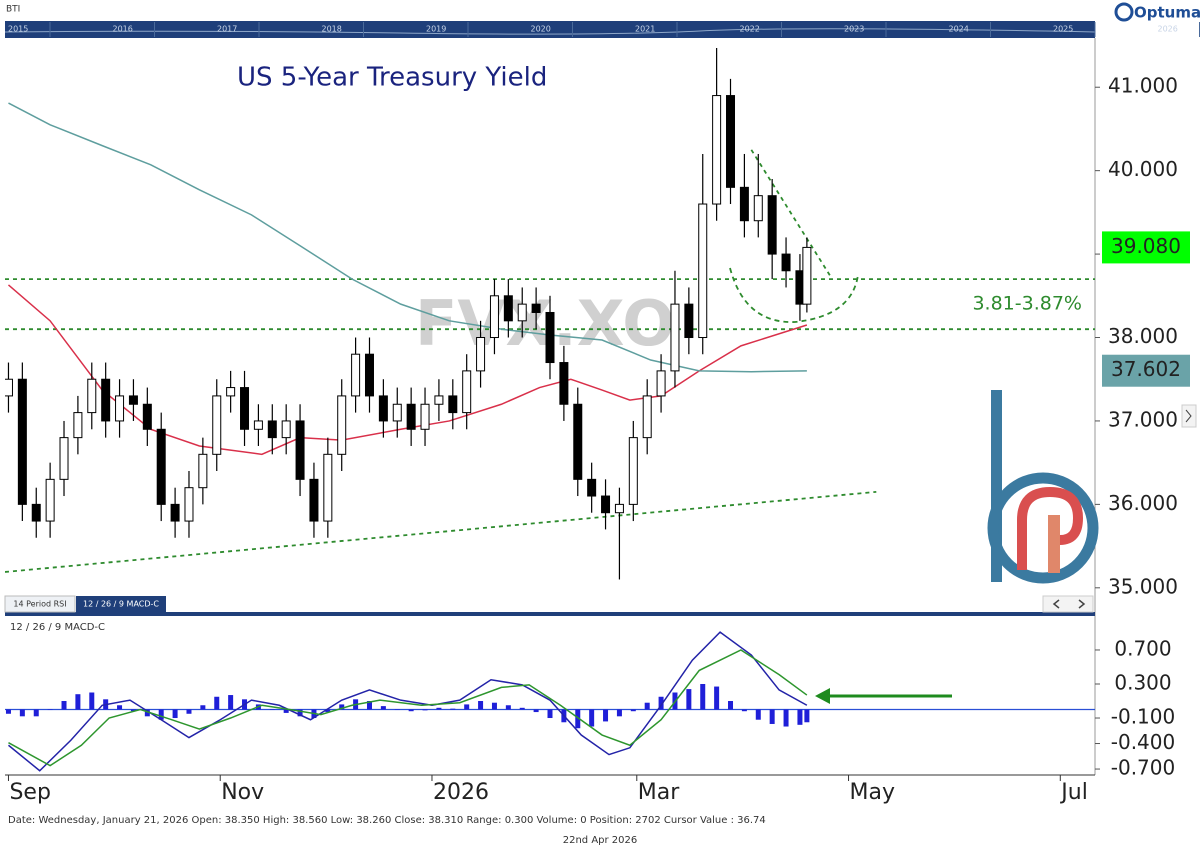  I want to click on y-tick-label: 35.000, so click(1143, 586).